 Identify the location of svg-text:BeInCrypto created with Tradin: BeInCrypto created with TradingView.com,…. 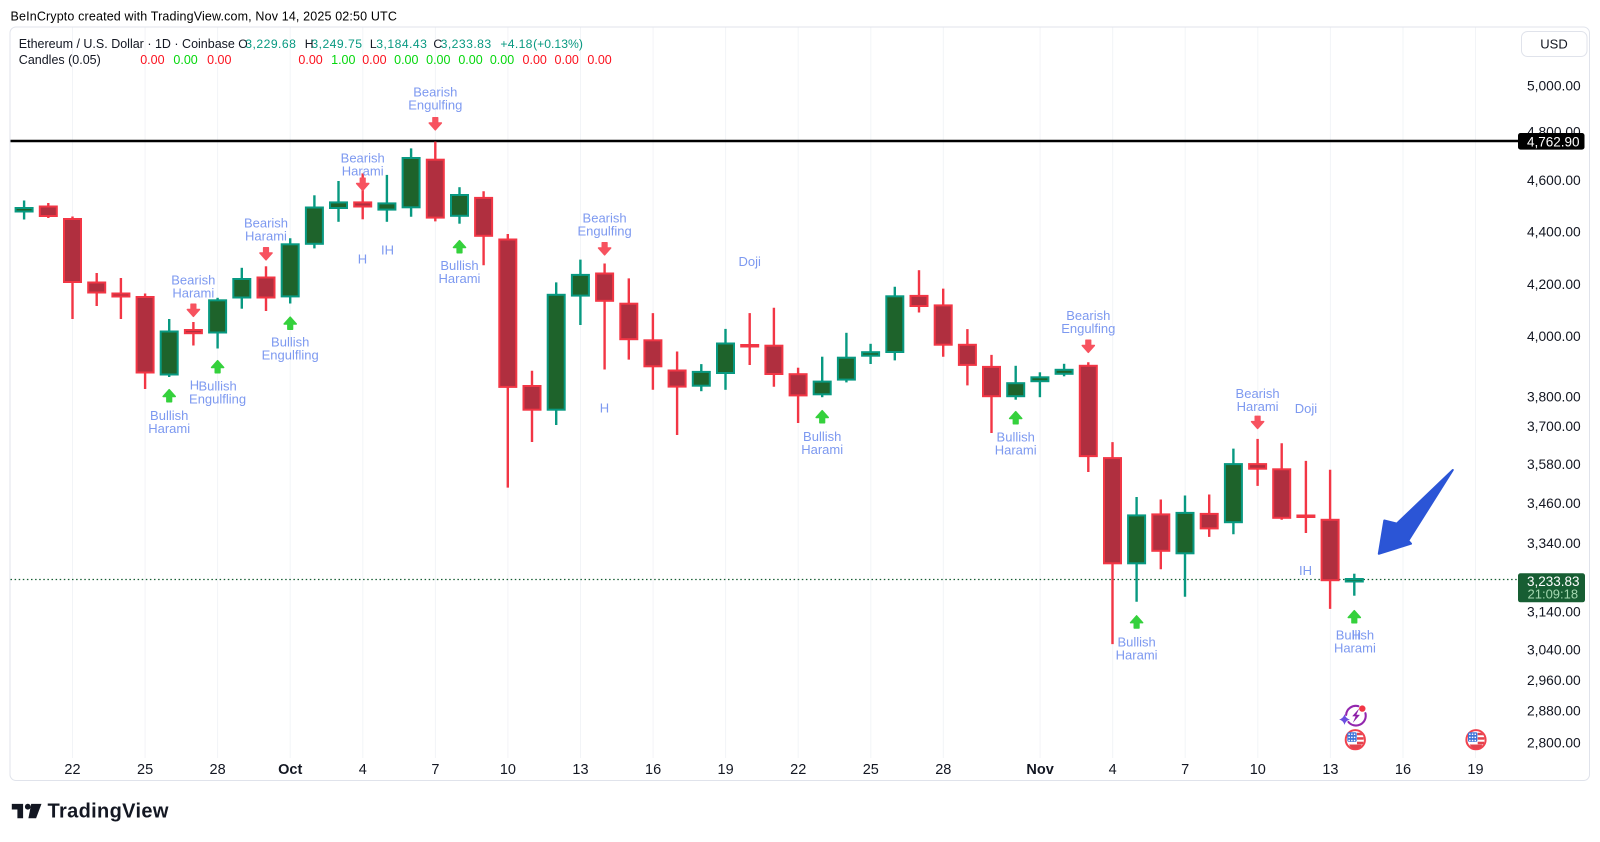
(204, 17).